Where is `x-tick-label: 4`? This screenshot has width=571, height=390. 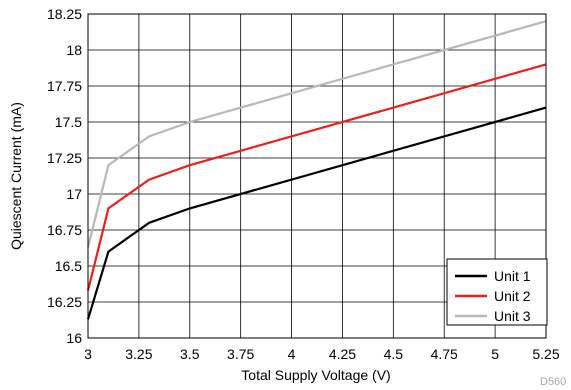
x-tick-label: 4 is located at coordinates (292, 354).